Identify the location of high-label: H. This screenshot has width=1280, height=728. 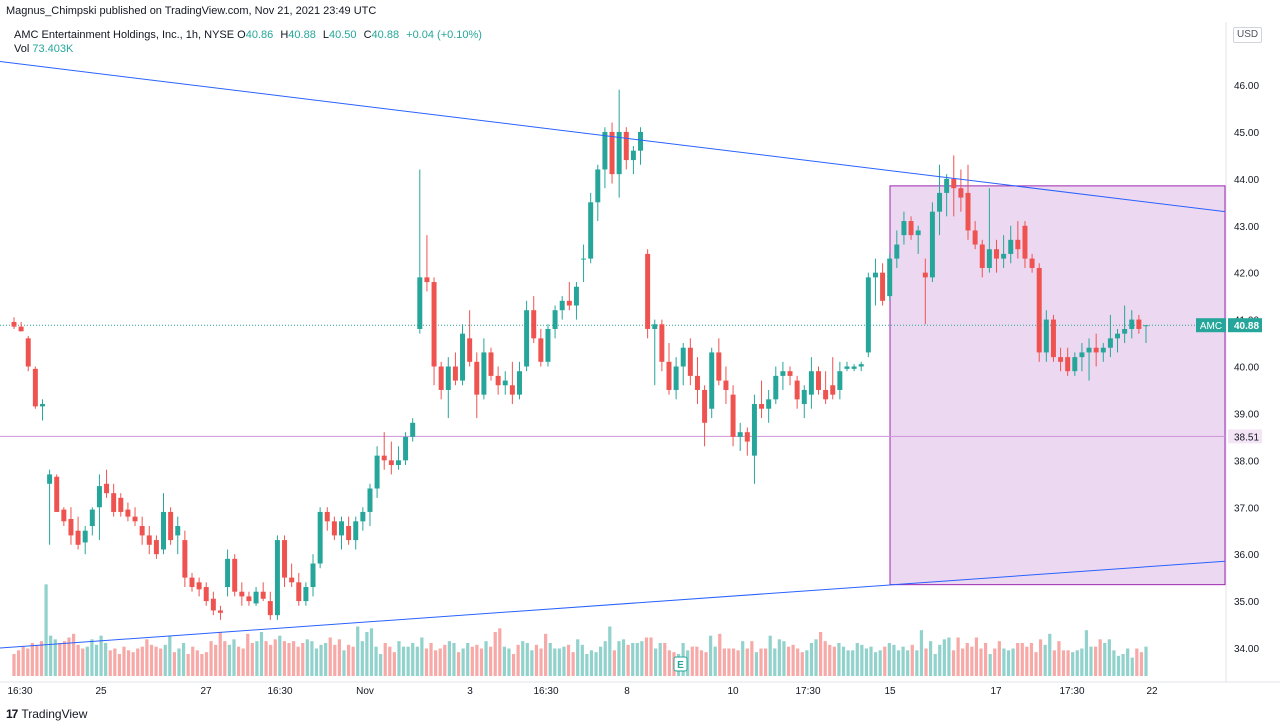
(284, 35).